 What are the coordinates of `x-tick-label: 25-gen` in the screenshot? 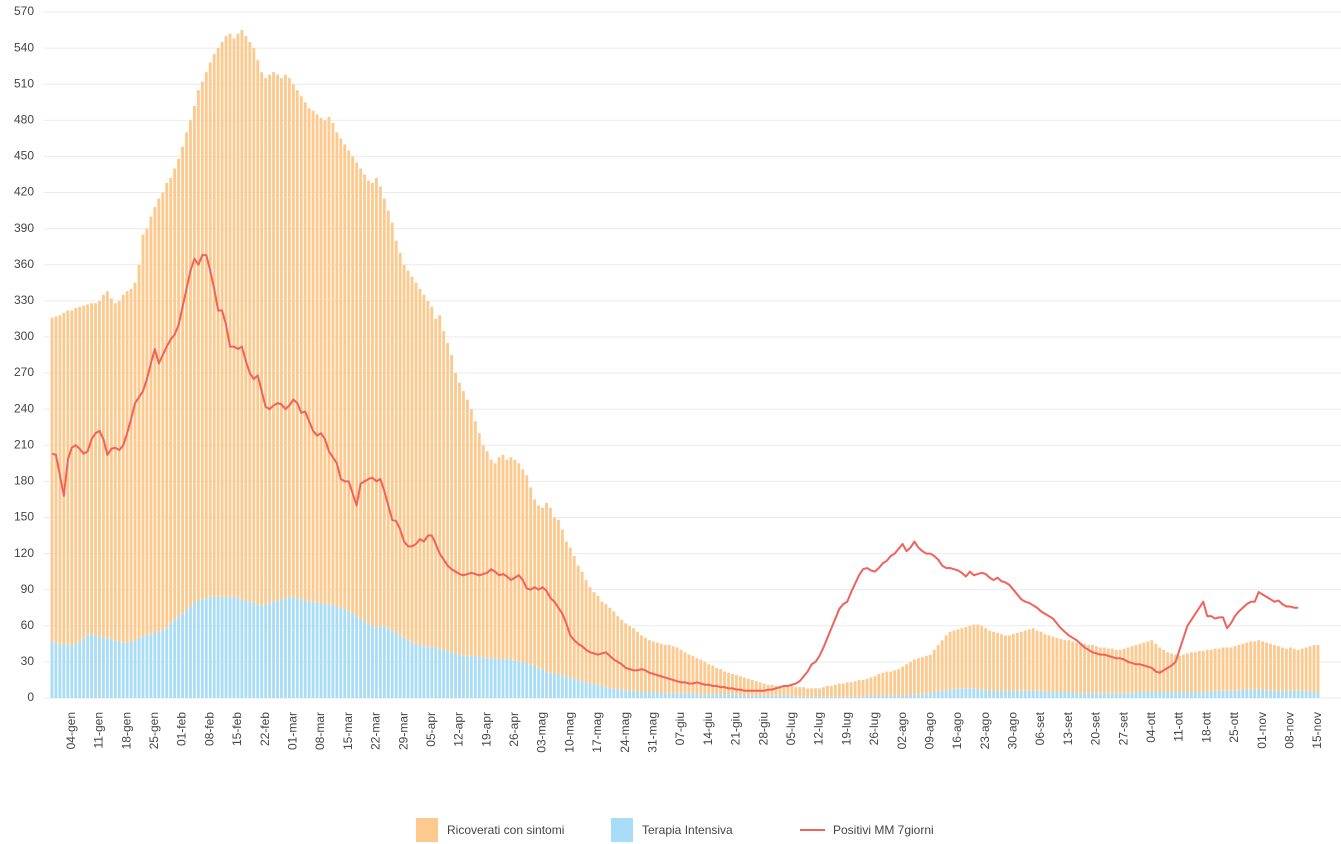 It's located at (154, 730).